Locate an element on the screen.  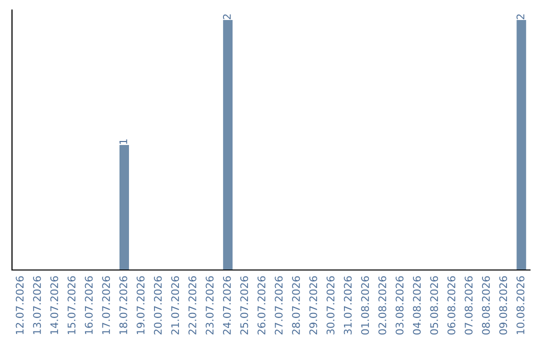
x-tick-label: 22.07.2026 is located at coordinates (192, 305).